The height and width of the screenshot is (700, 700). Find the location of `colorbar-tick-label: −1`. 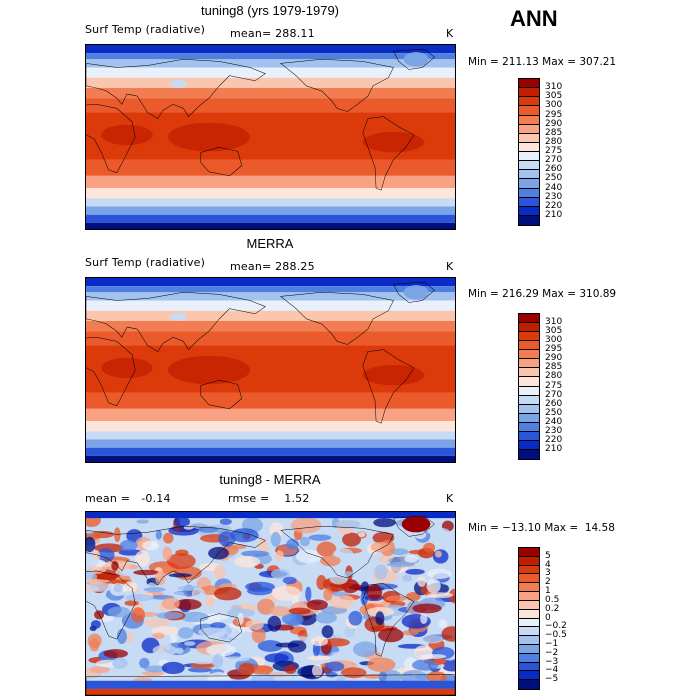

colorbar-tick-label: −1 is located at coordinates (552, 643).